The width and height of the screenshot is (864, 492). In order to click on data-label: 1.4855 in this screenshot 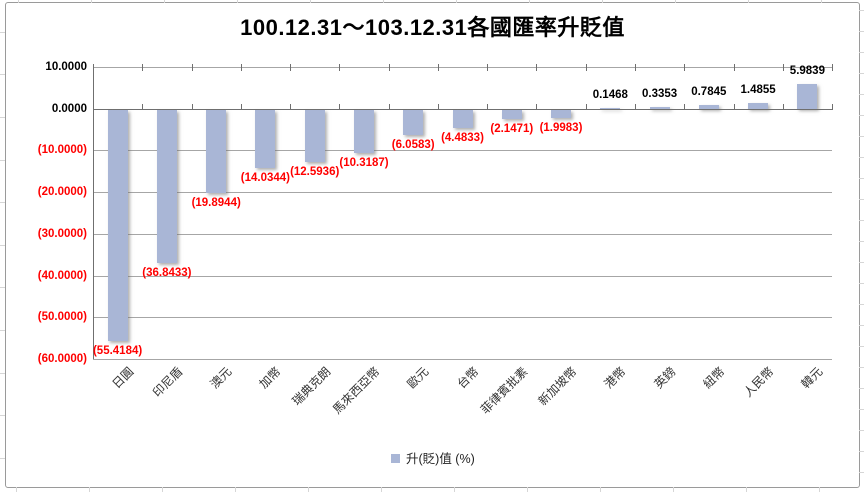, I will do `click(758, 89)`.